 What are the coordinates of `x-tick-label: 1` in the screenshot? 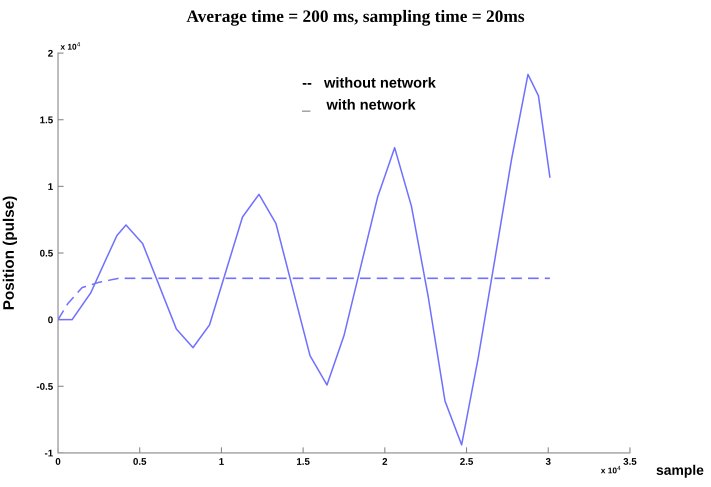 It's located at (221, 461).